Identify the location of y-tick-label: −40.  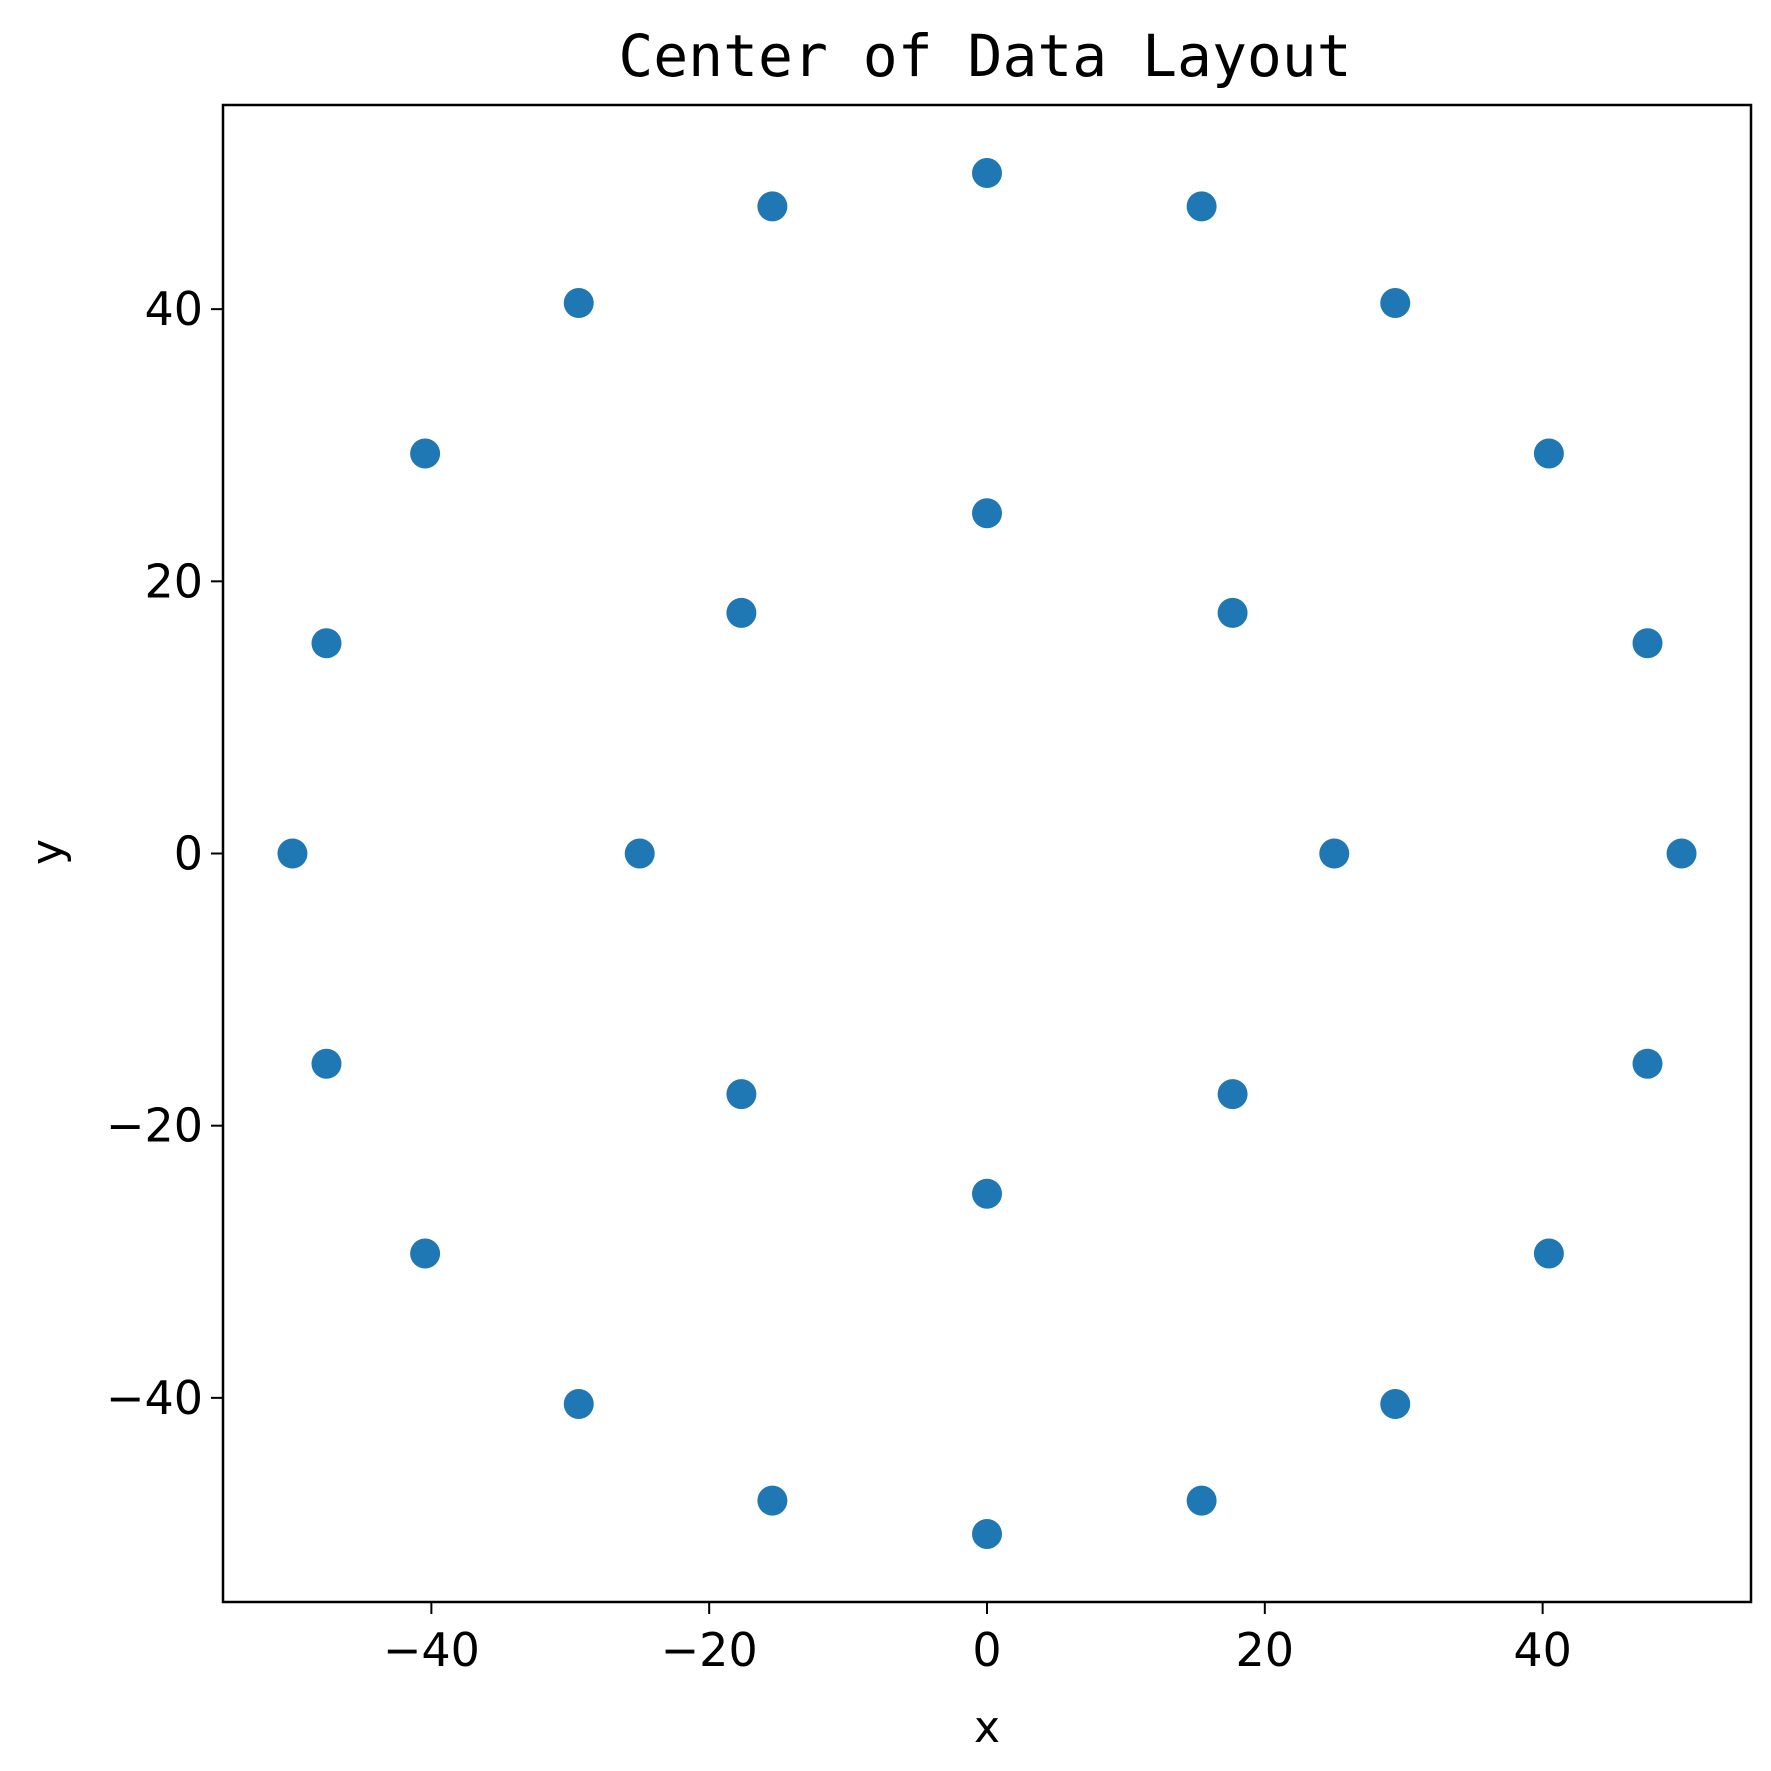
(154, 1398).